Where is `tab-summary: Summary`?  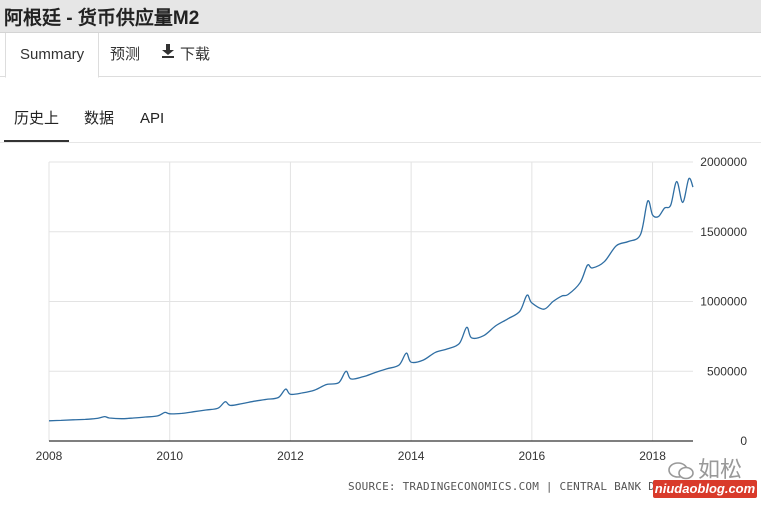
tab-summary: Summary is located at coordinates (52, 55).